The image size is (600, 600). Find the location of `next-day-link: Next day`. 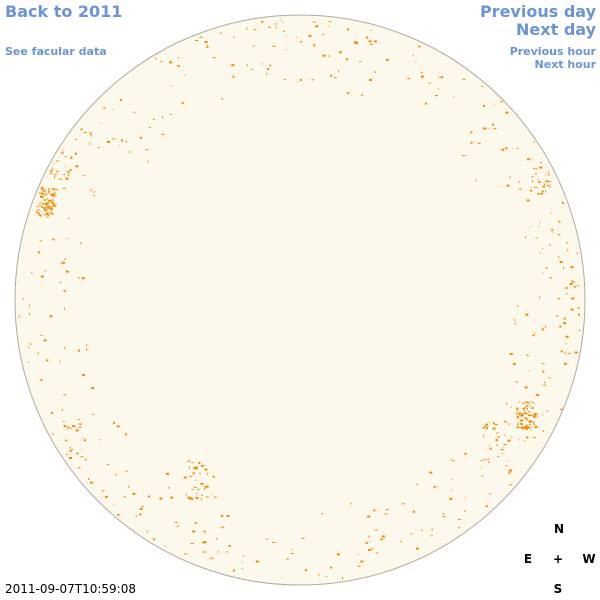

next-day-link: Next day is located at coordinates (556, 29).